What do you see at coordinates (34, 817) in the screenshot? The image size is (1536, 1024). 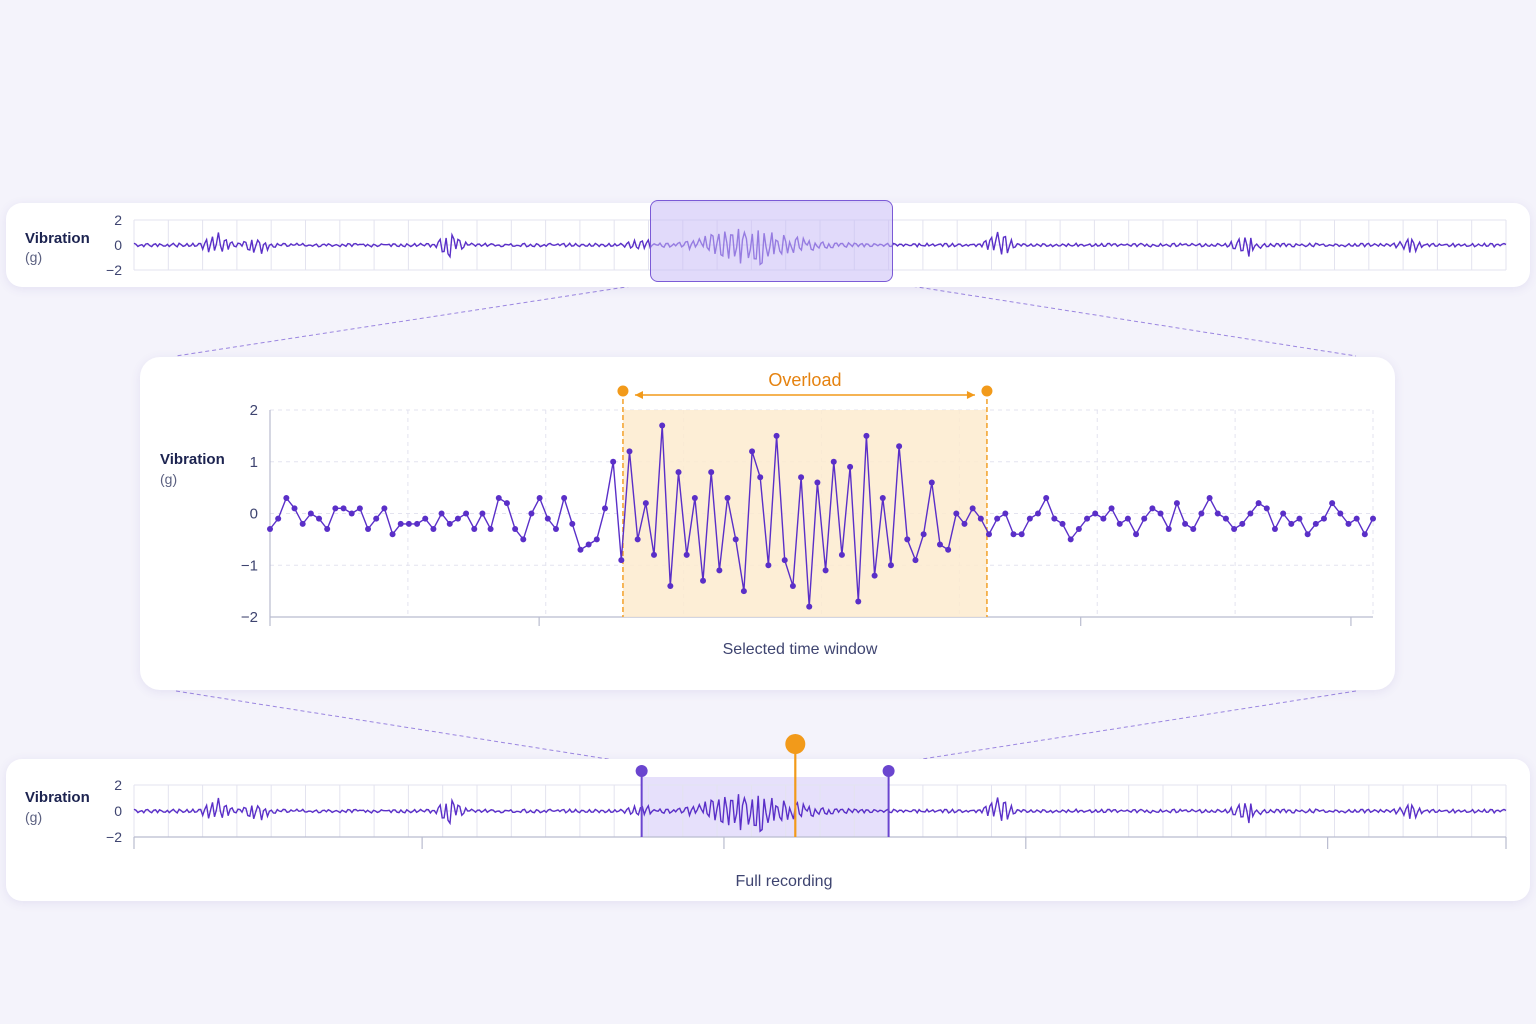 I see `full-recording-unit: (g)` at bounding box center [34, 817].